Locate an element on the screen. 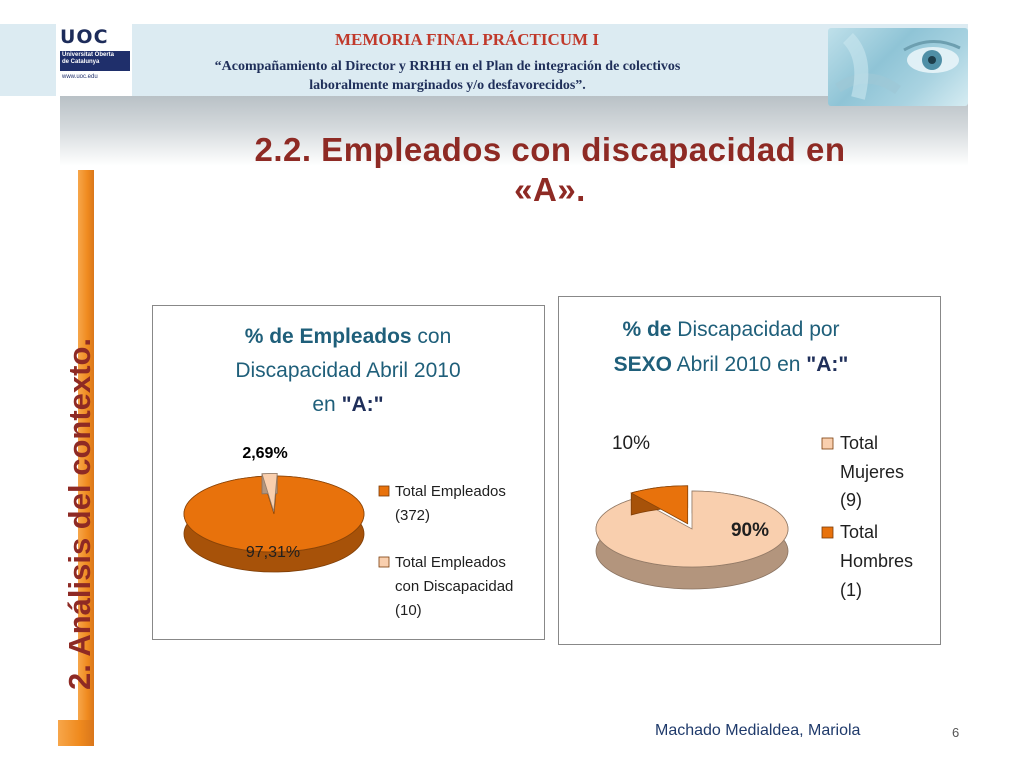 The image size is (1024, 768). chart1-legend-swatch-empleados is located at coordinates (384, 491).